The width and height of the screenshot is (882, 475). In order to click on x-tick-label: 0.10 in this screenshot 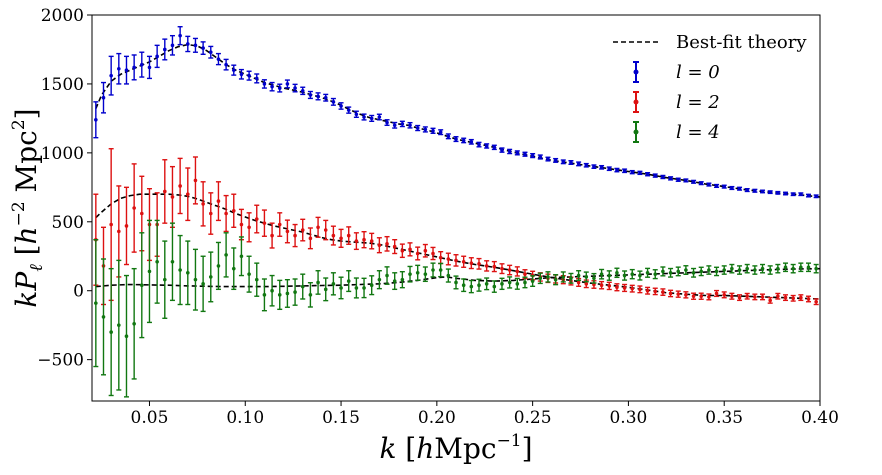, I will do `click(245, 418)`.